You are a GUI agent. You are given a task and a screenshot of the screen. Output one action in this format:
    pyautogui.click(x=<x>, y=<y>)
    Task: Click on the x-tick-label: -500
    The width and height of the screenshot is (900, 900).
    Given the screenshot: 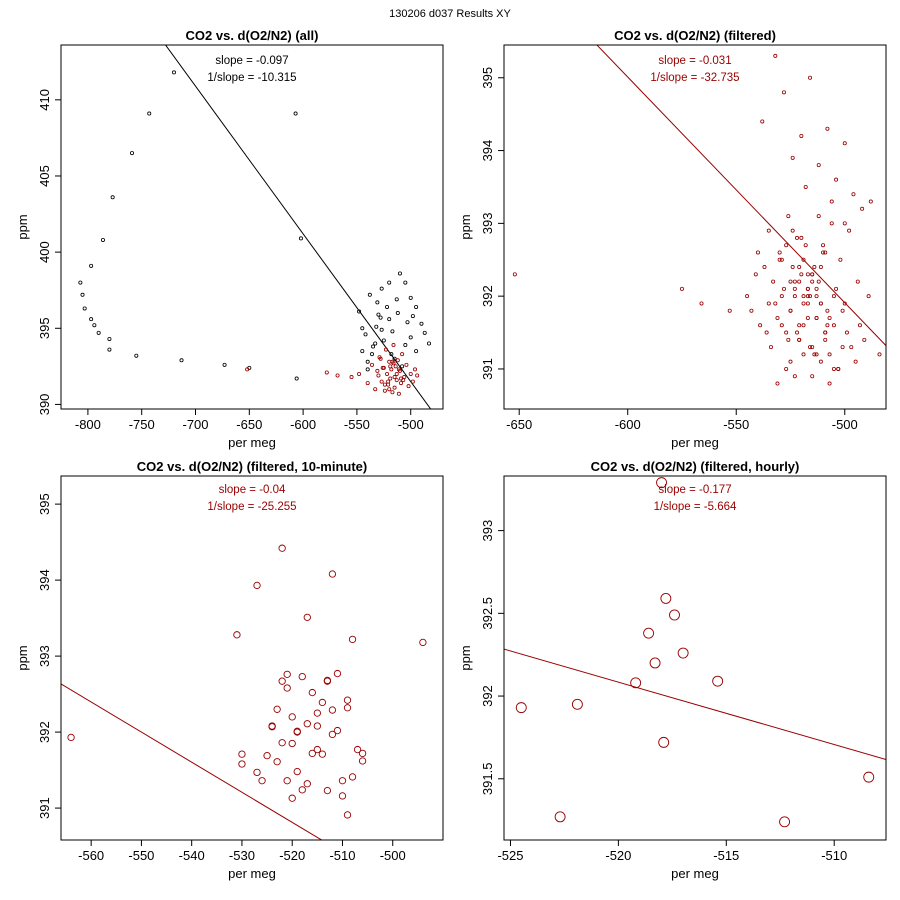 What is the action you would take?
    pyautogui.click(x=845, y=424)
    